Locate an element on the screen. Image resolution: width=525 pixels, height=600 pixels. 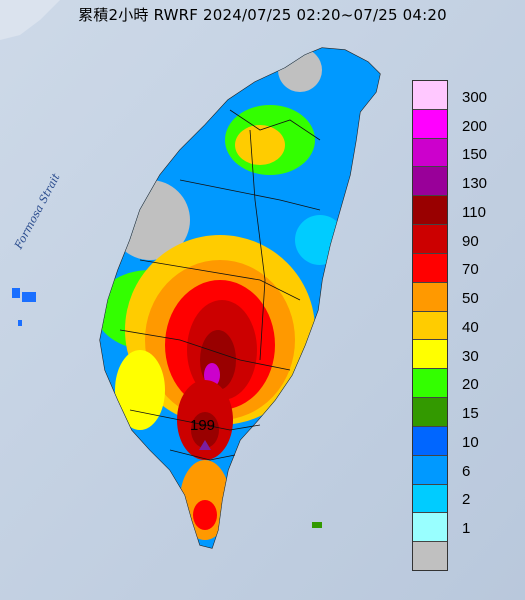
legend-label: 30 is located at coordinates (470, 356).